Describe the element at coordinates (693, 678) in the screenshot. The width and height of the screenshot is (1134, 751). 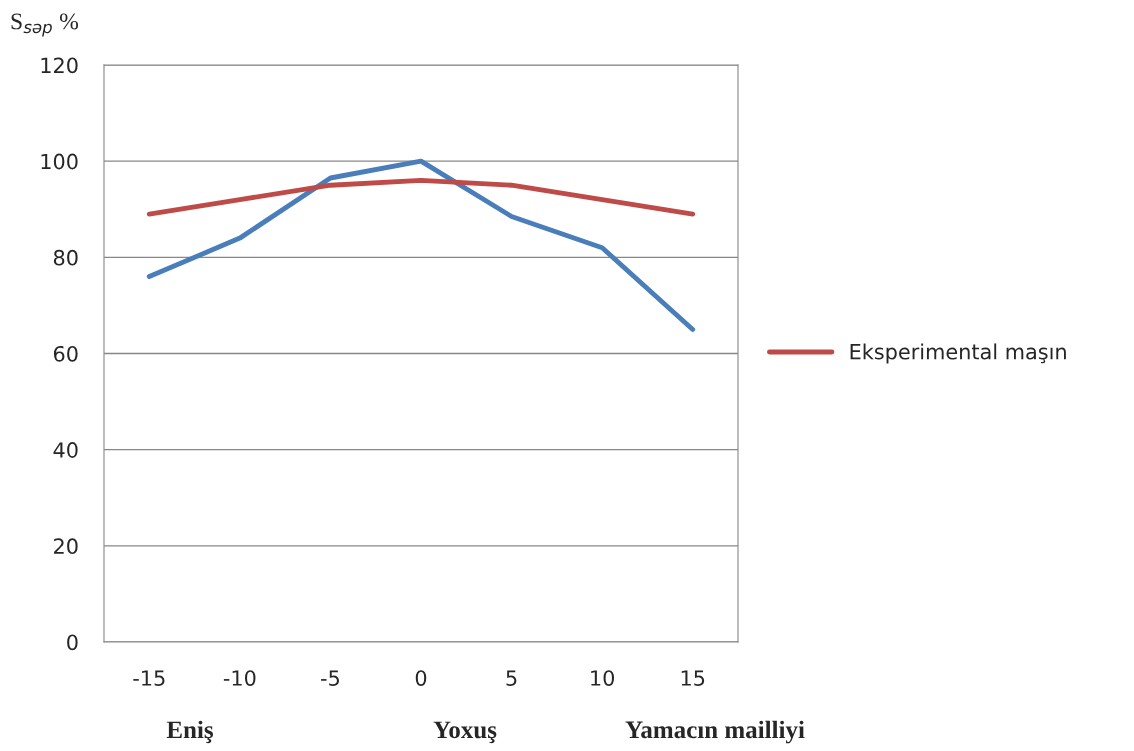
I see `x-tick-label: 15` at that location.